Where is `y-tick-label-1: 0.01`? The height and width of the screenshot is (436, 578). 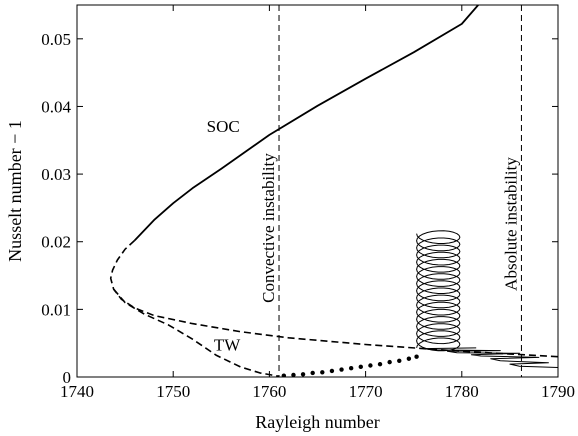 y-tick-label-1: 0.01 is located at coordinates (56, 309).